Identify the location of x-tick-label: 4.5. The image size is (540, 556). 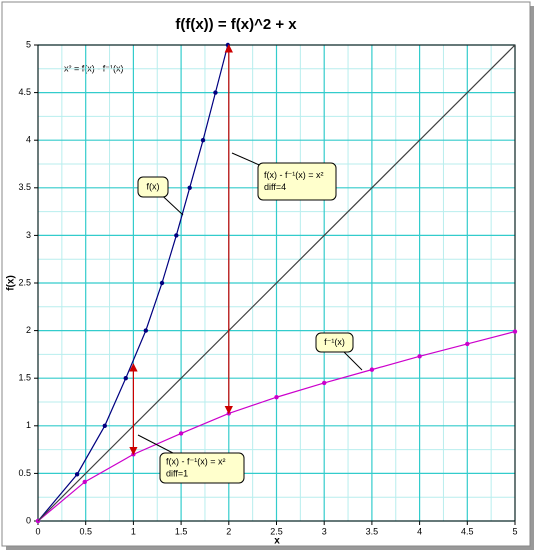
(467, 531).